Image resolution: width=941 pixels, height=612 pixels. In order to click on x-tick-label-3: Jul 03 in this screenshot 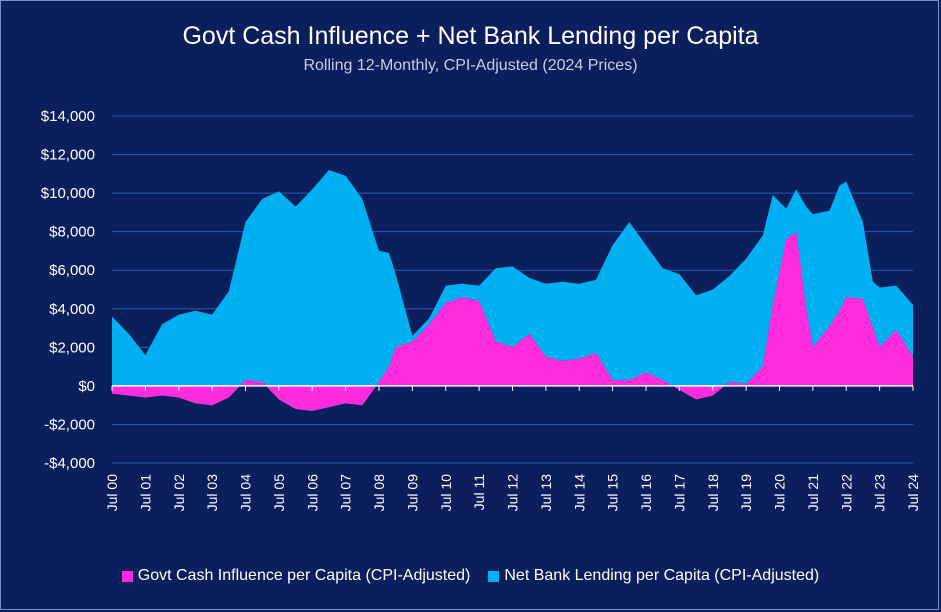, I will do `click(212, 493)`.